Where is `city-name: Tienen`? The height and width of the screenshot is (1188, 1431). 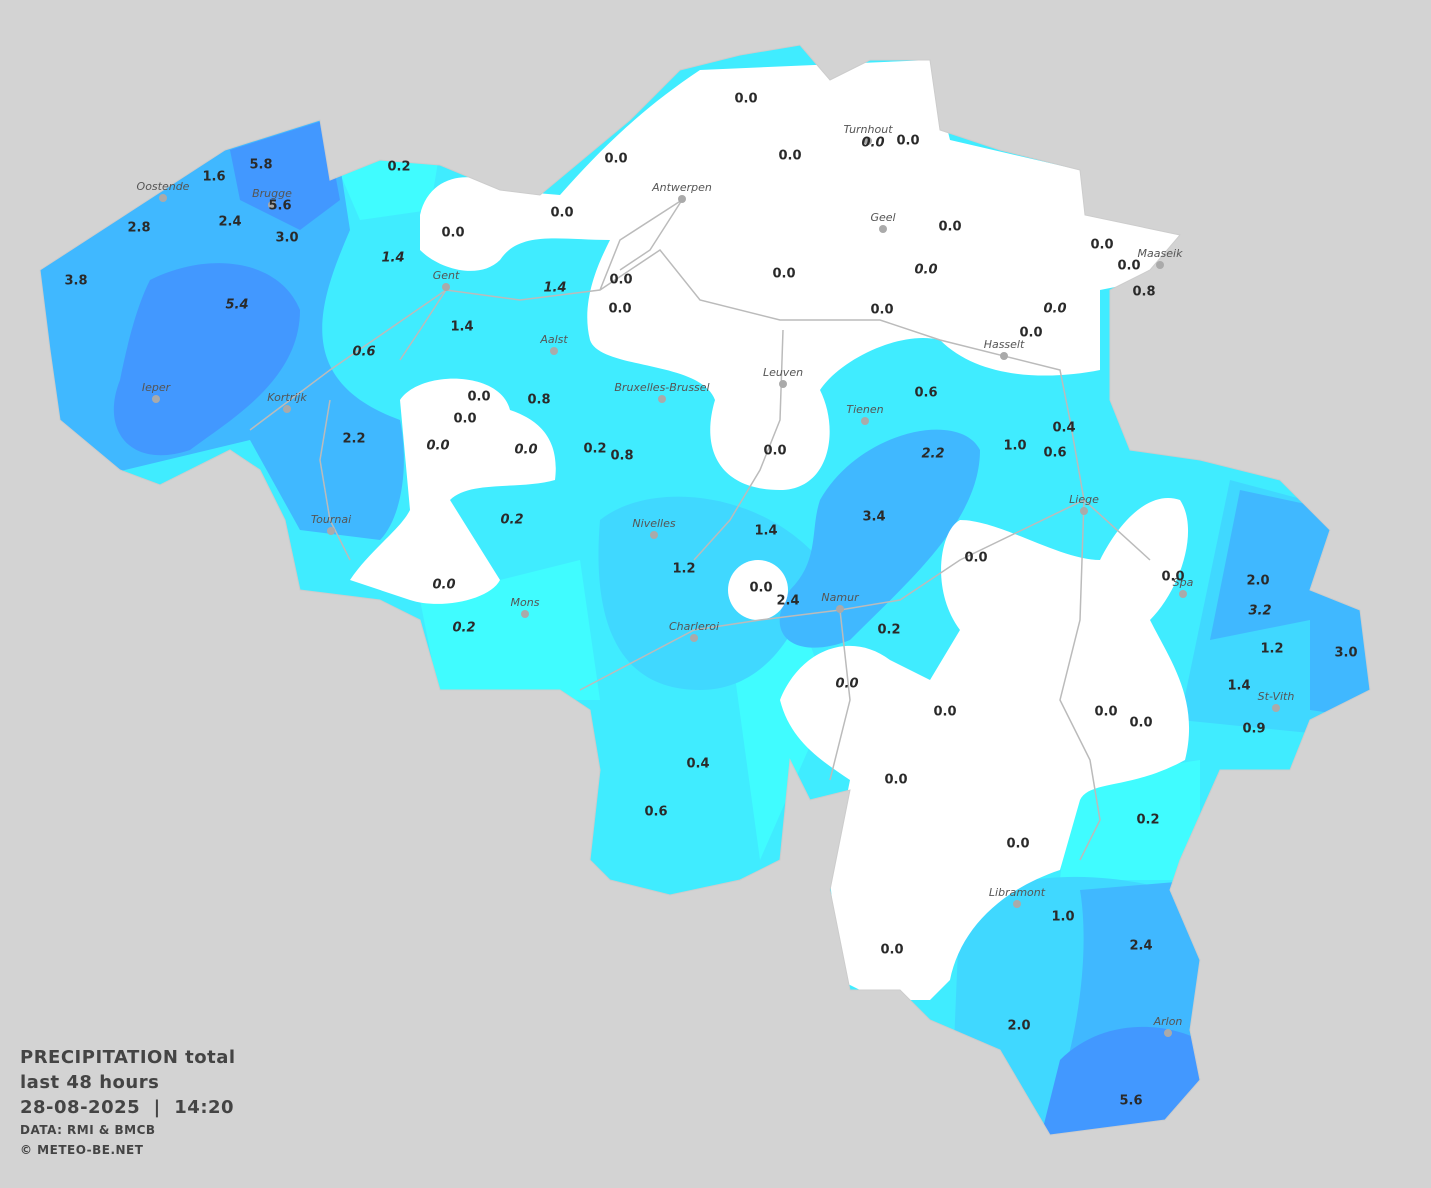 city-name: Tienen is located at coordinates (864, 409).